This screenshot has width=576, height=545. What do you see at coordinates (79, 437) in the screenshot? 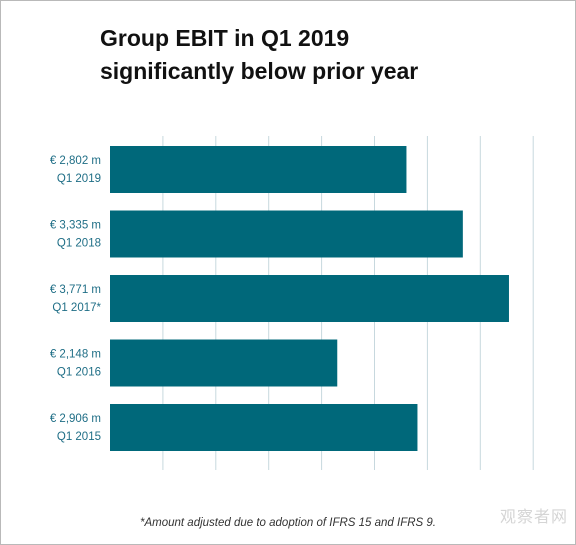
I see `bar-category-label: Q1 2015` at bounding box center [79, 437].